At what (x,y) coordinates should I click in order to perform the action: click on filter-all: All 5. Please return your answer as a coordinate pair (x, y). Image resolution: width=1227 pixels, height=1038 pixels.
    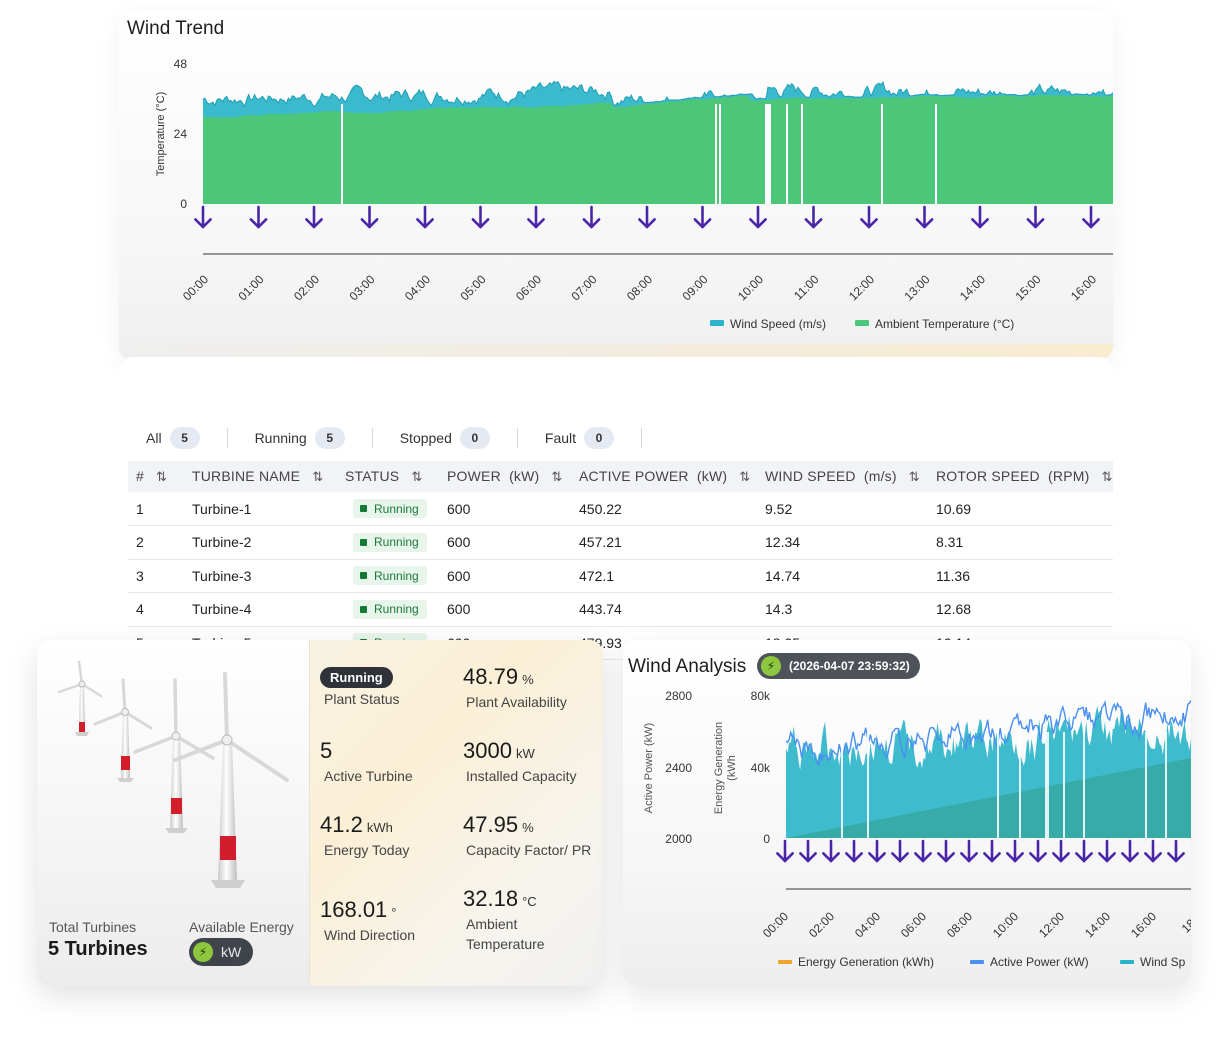
    Looking at the image, I should click on (173, 438).